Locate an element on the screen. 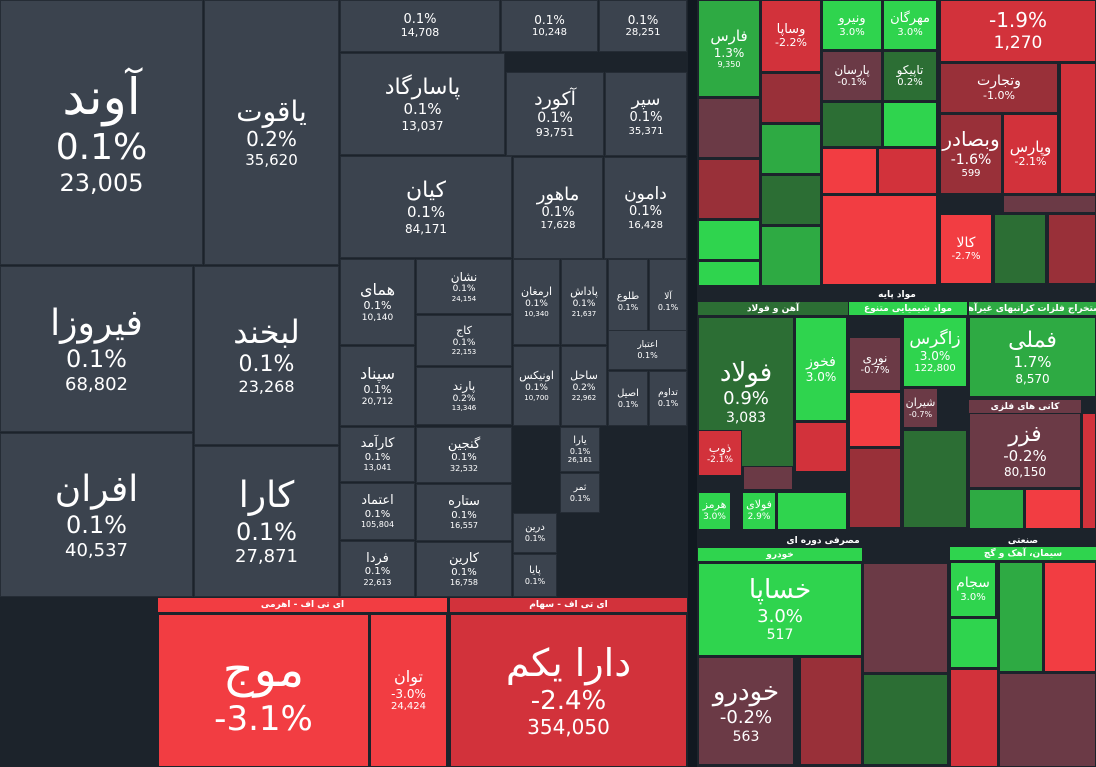 This screenshot has width=1096, height=767. tile-23: پارند 0.2% 13,346 is located at coordinates (464, 396).